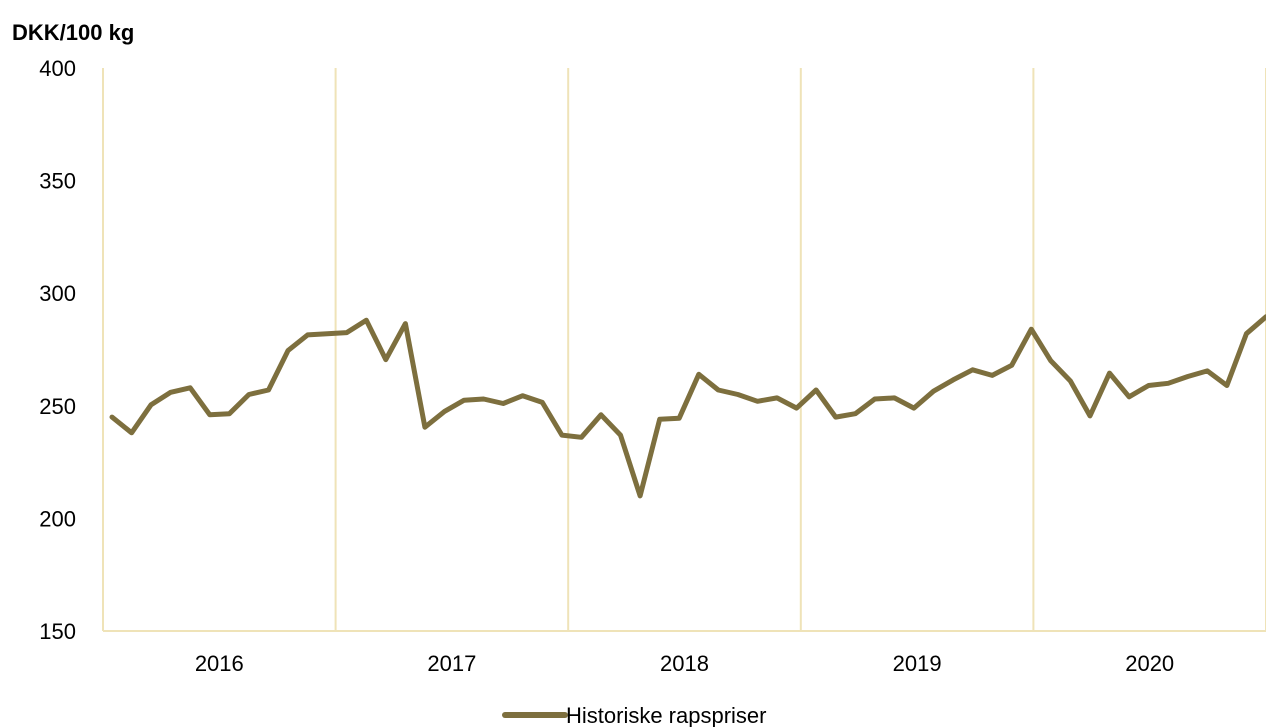 This screenshot has height=727, width=1266. What do you see at coordinates (57, 406) in the screenshot?
I see `y-tick-label: 250` at bounding box center [57, 406].